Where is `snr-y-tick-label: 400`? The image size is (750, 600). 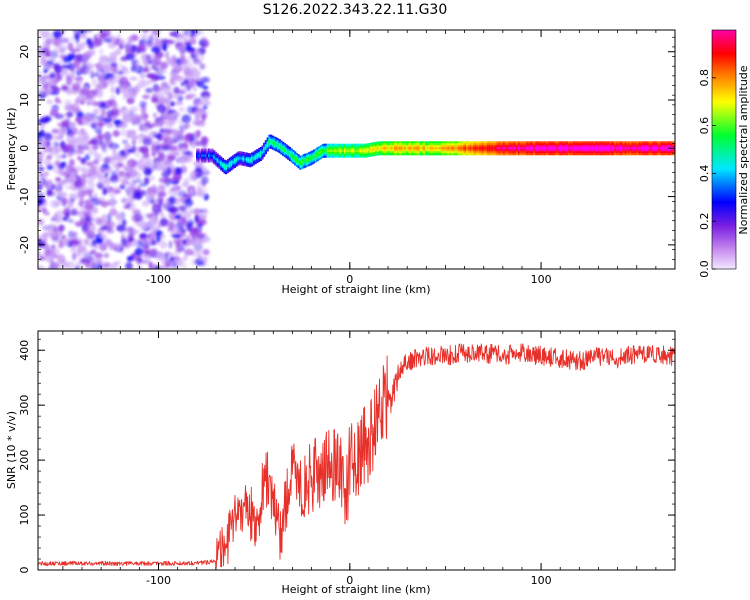 snr-y-tick-label: 400 is located at coordinates (24, 350).